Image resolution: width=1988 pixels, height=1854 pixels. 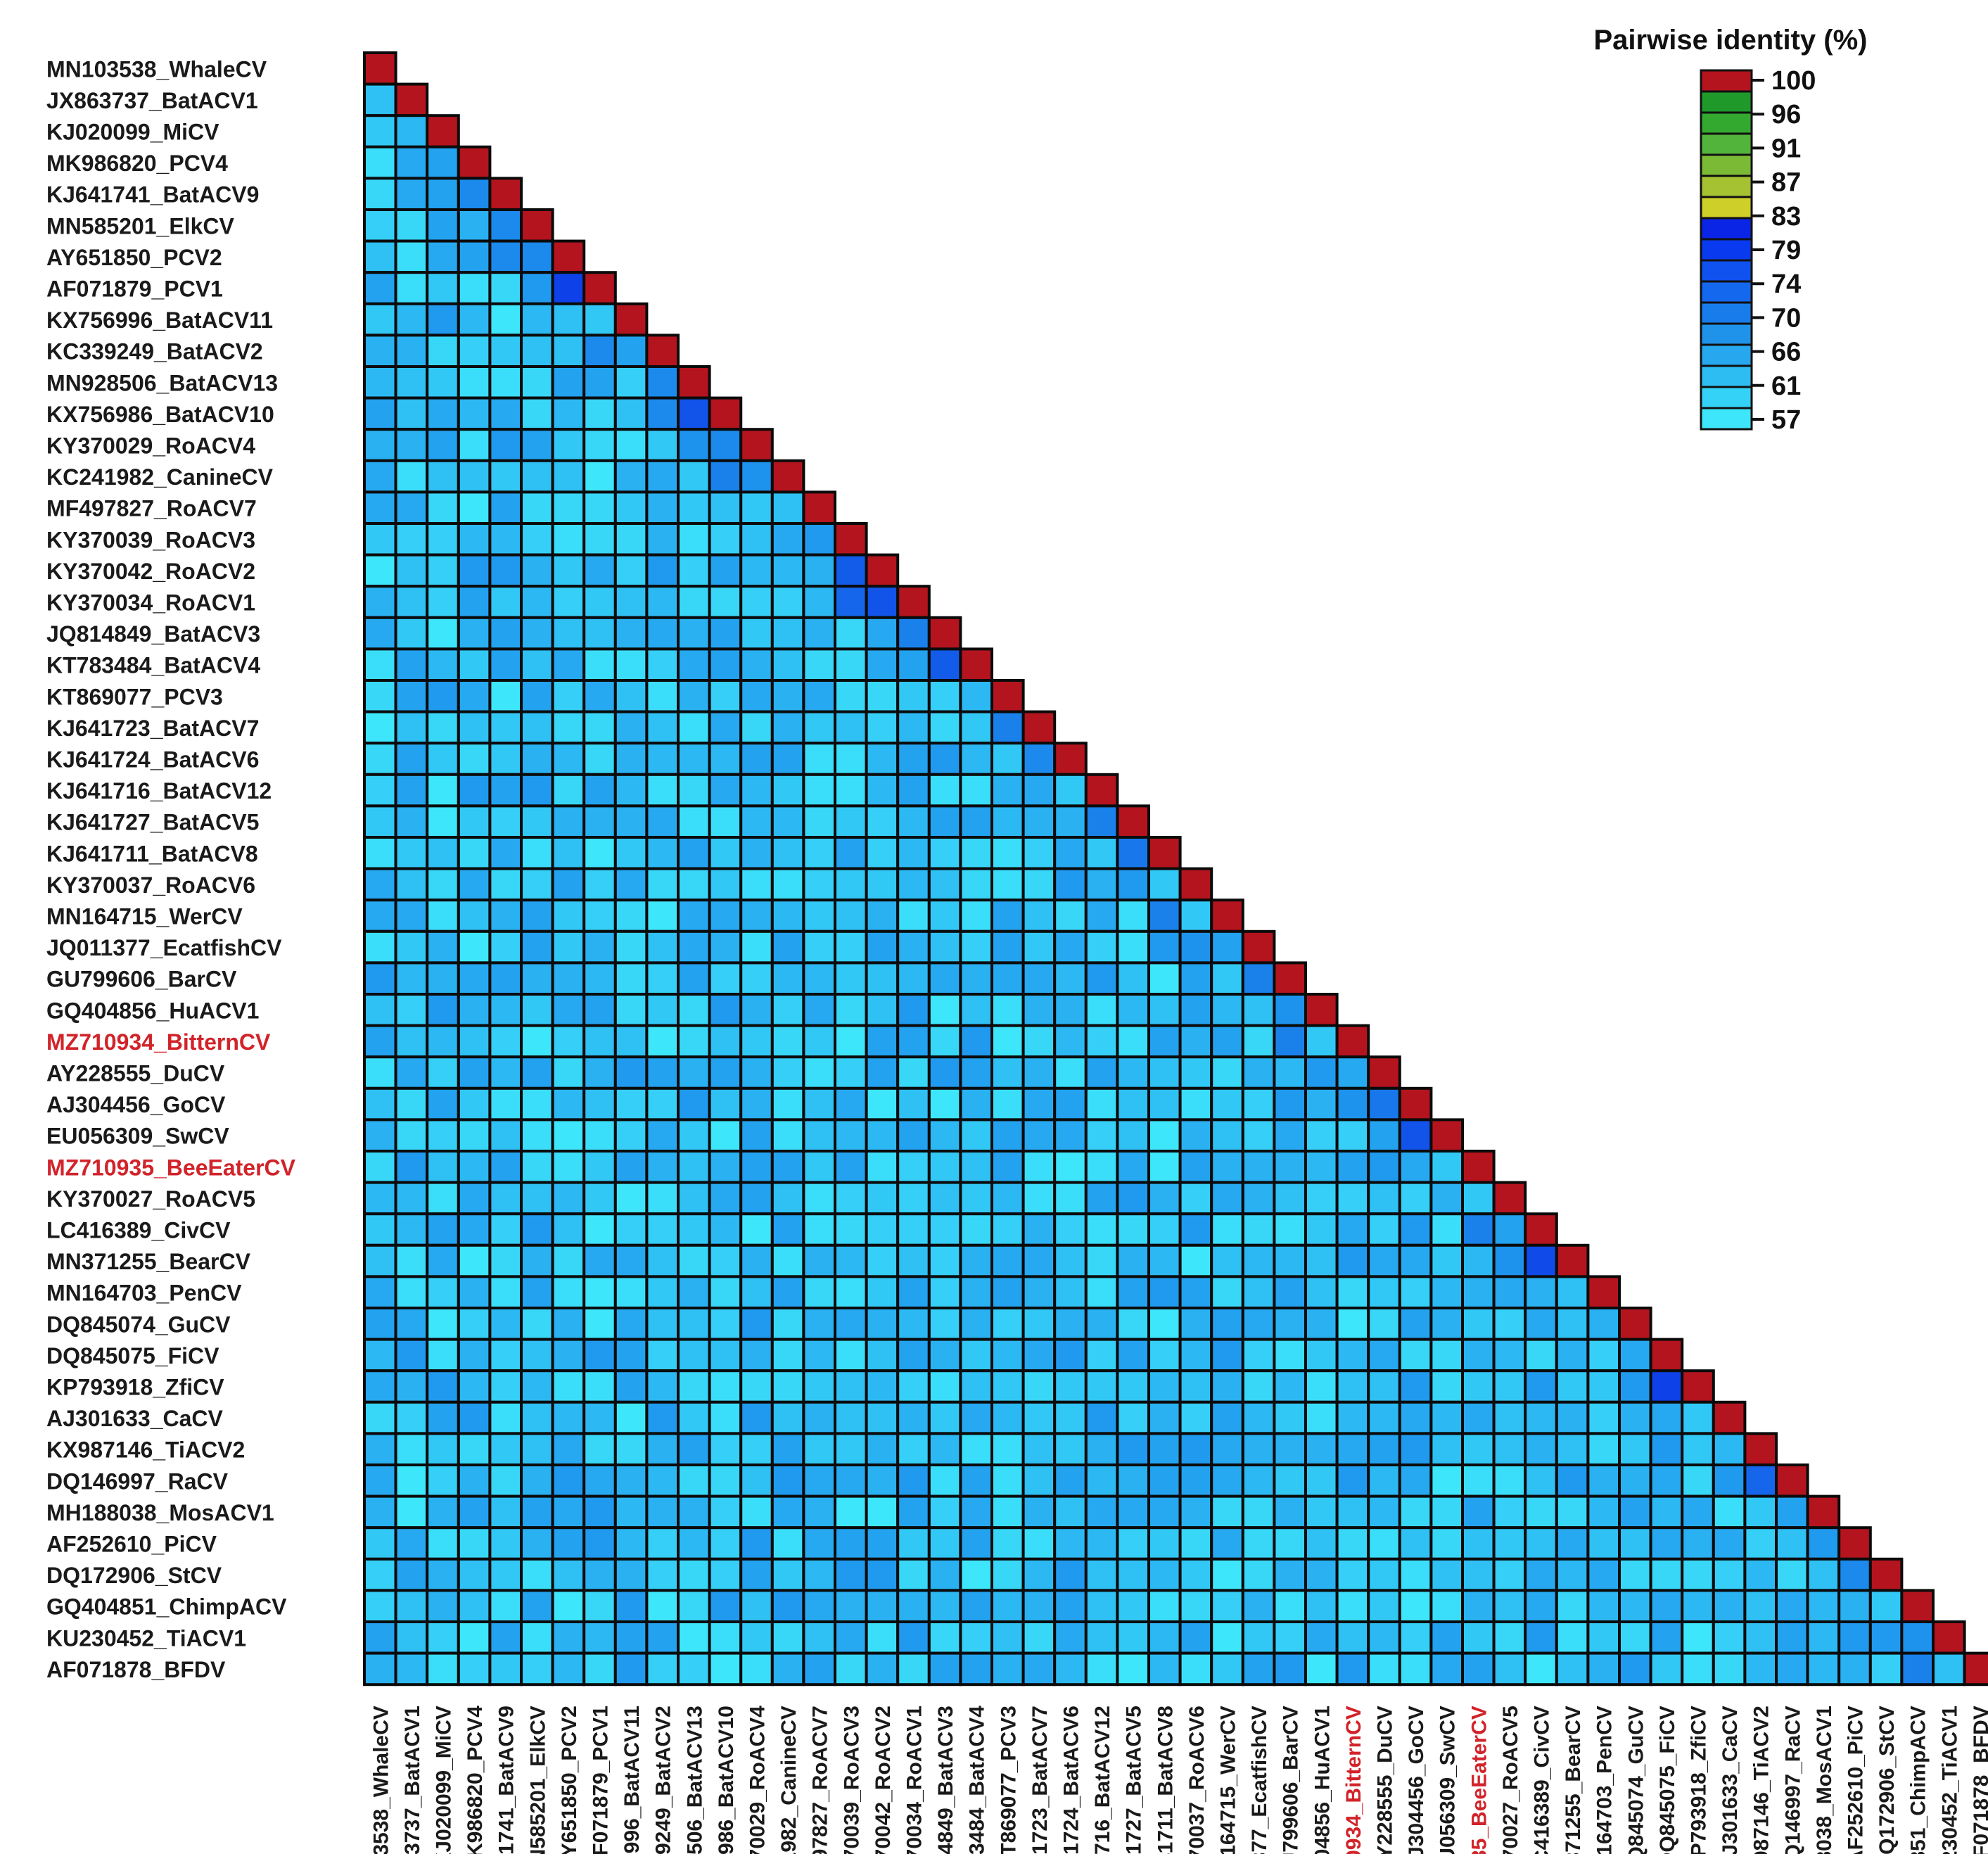 What do you see at coordinates (381, 1780) in the screenshot?
I see `column-label: MN103538_WhaleCV` at bounding box center [381, 1780].